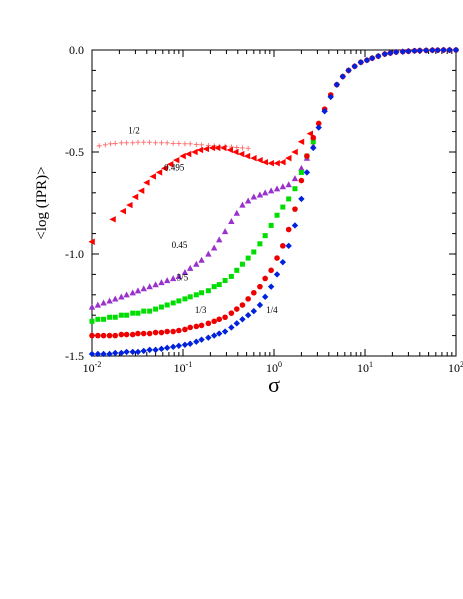 The image size is (463, 599). Describe the element at coordinates (180, 245) in the screenshot. I see `series-annotation: 0.45` at that location.